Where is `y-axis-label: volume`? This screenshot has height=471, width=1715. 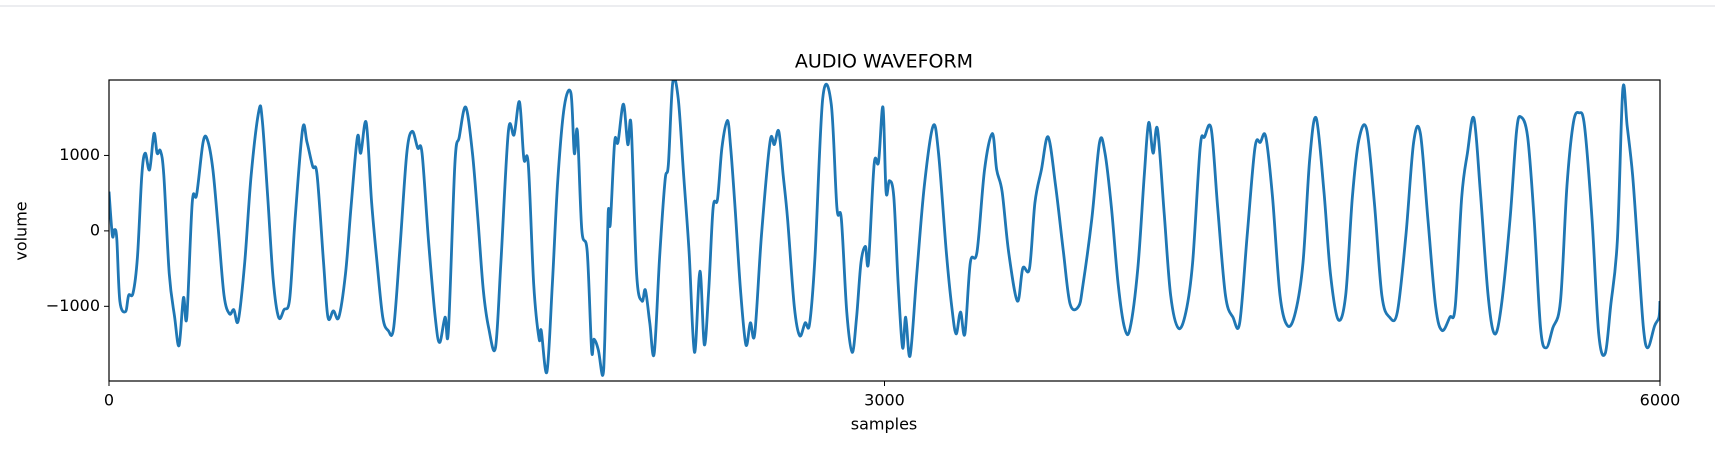 y-axis-label: volume is located at coordinates (21, 230).